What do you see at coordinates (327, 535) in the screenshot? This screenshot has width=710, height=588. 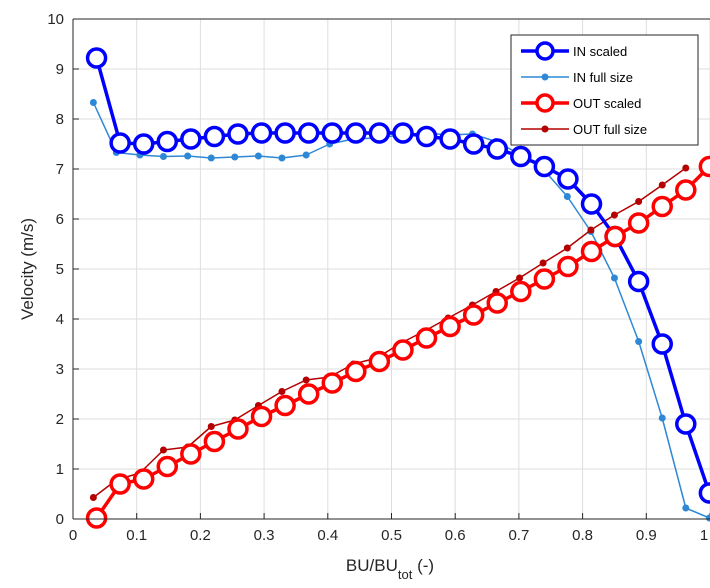 I see `x-tick-label: 0.4` at bounding box center [327, 535].